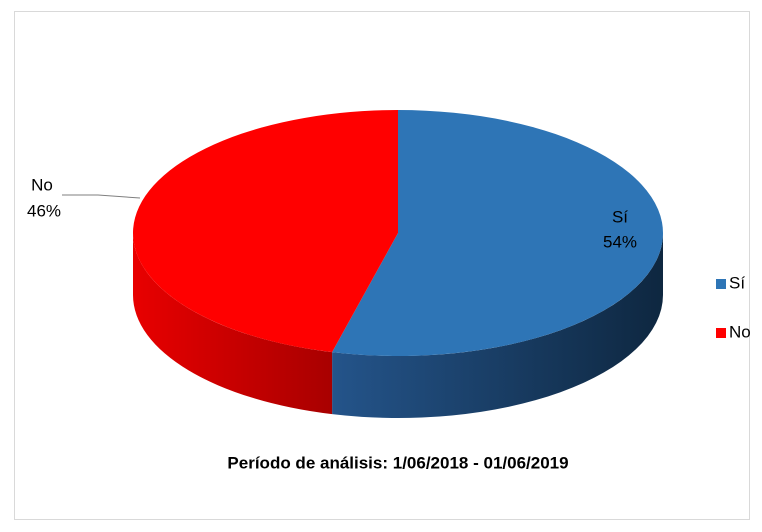  Describe the element at coordinates (740, 331) in the screenshot. I see `legend-label: No` at that location.